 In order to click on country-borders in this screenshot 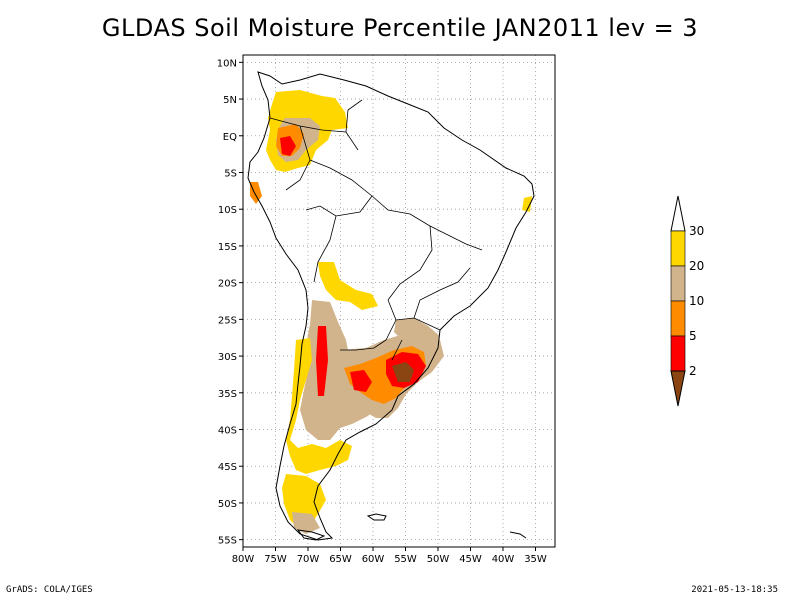, I will do `click(376, 230)`.